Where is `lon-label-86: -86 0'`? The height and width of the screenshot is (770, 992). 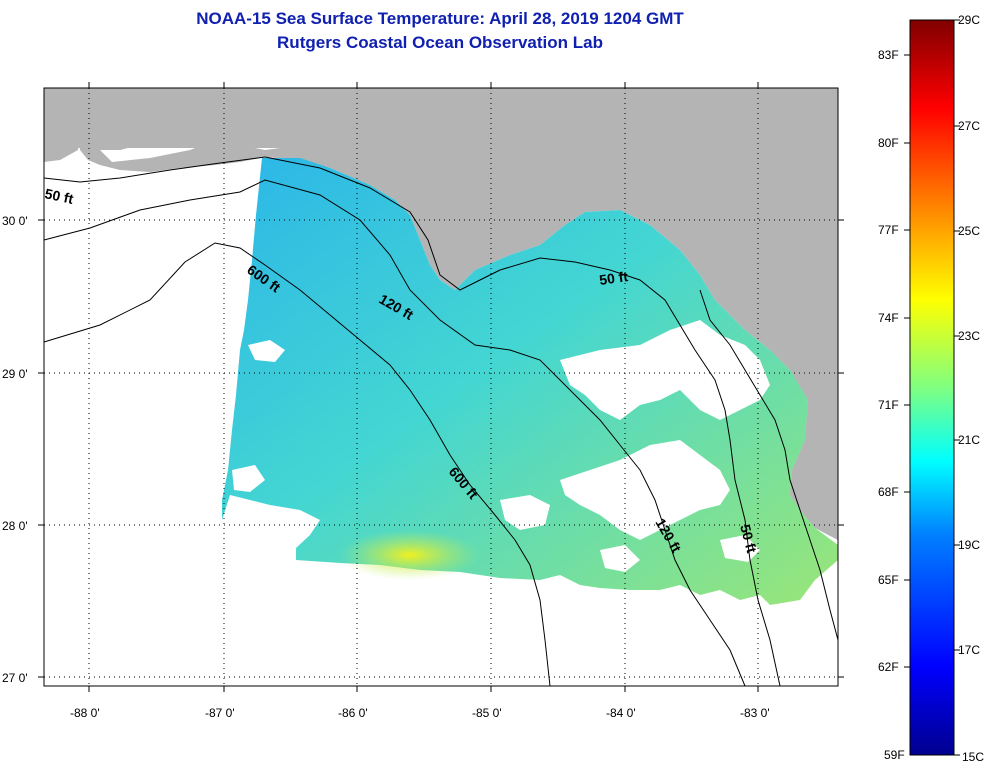
lon-label-86: -86 0' is located at coordinates (353, 713).